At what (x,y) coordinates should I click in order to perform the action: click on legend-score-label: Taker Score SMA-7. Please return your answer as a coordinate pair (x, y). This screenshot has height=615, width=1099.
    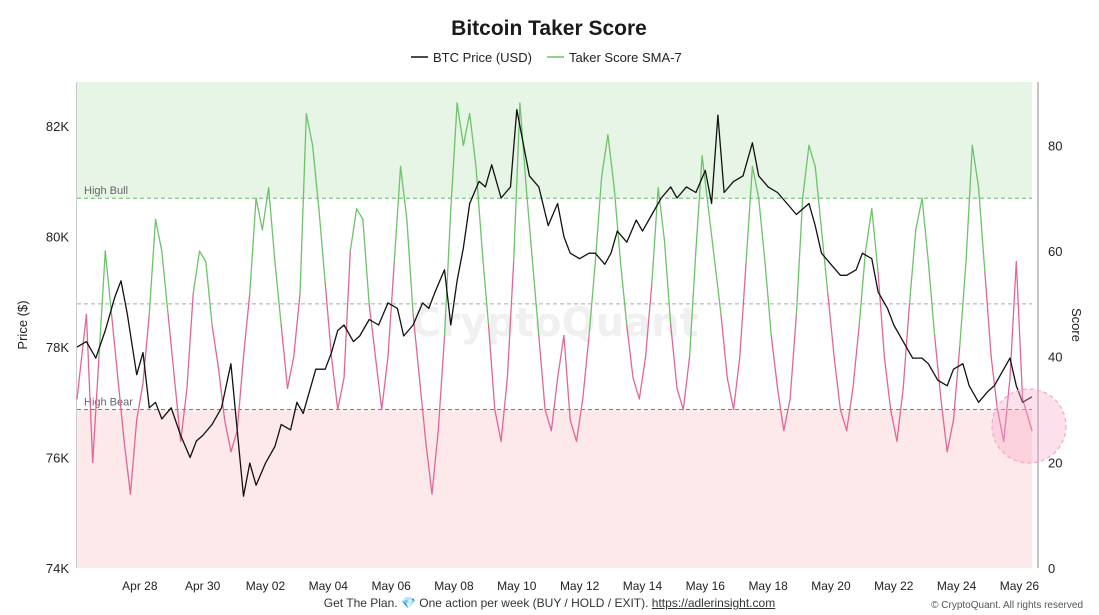
    Looking at the image, I should click on (625, 57).